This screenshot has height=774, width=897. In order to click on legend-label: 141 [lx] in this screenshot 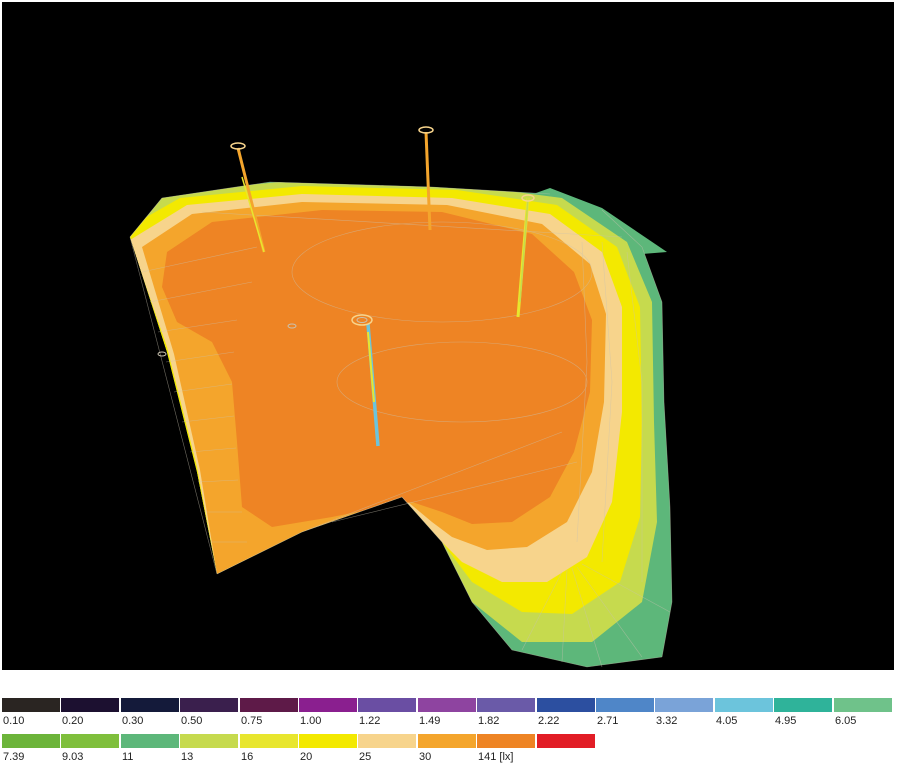, I will do `click(496, 757)`.